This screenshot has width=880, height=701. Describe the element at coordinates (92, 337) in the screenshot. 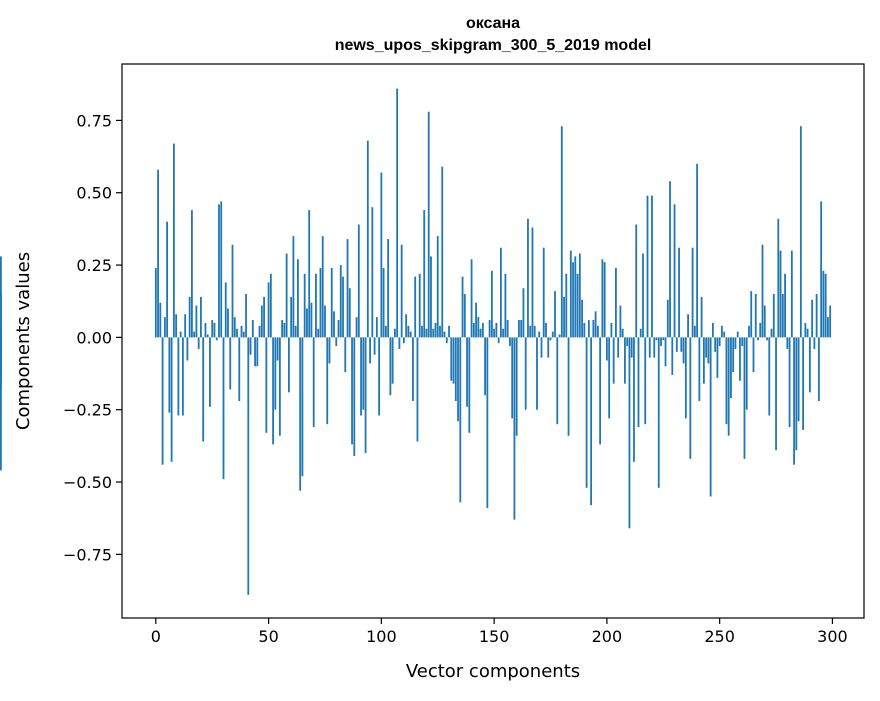

I see `y-ticks-layer: −0.75 −0.50 −0.25 0.00 0.25 0.50 0.75` at that location.